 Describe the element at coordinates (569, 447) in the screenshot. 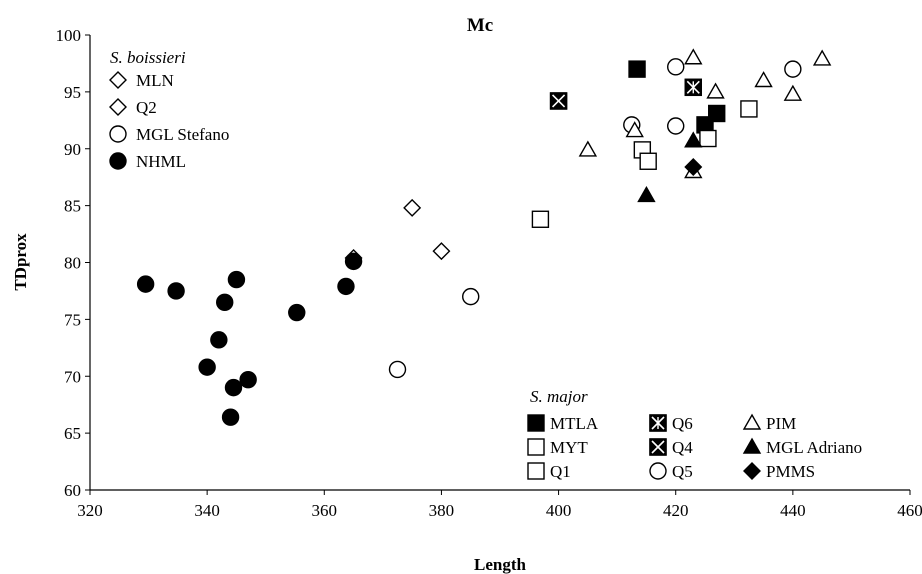

I see `legend-label-myt: MYT` at that location.